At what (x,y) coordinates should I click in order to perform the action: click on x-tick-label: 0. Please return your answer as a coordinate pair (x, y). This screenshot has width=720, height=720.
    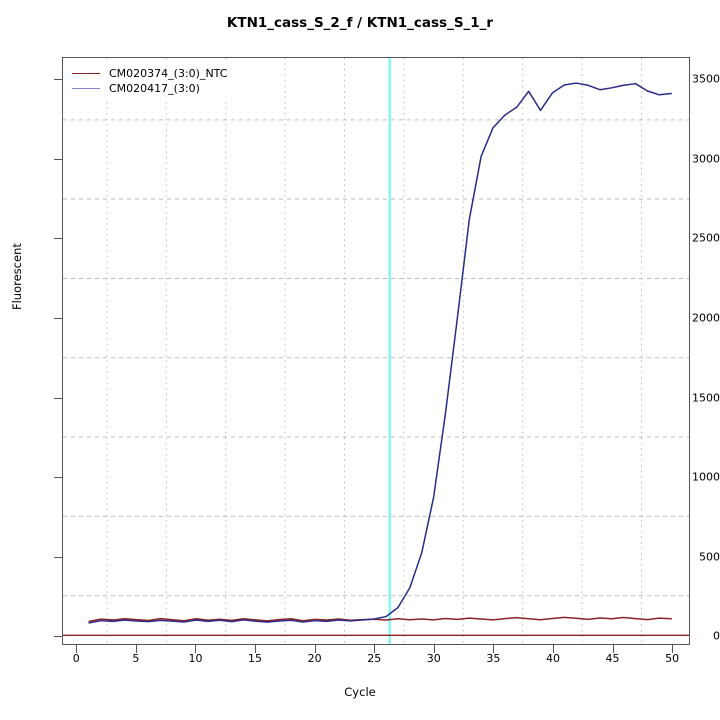
    Looking at the image, I should click on (76, 658).